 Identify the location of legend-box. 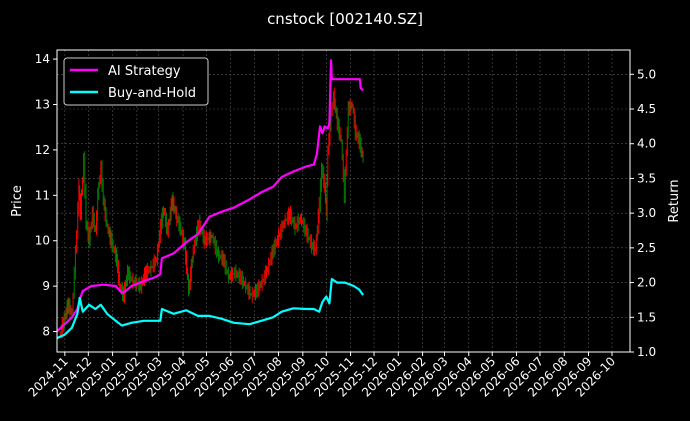
(136, 81).